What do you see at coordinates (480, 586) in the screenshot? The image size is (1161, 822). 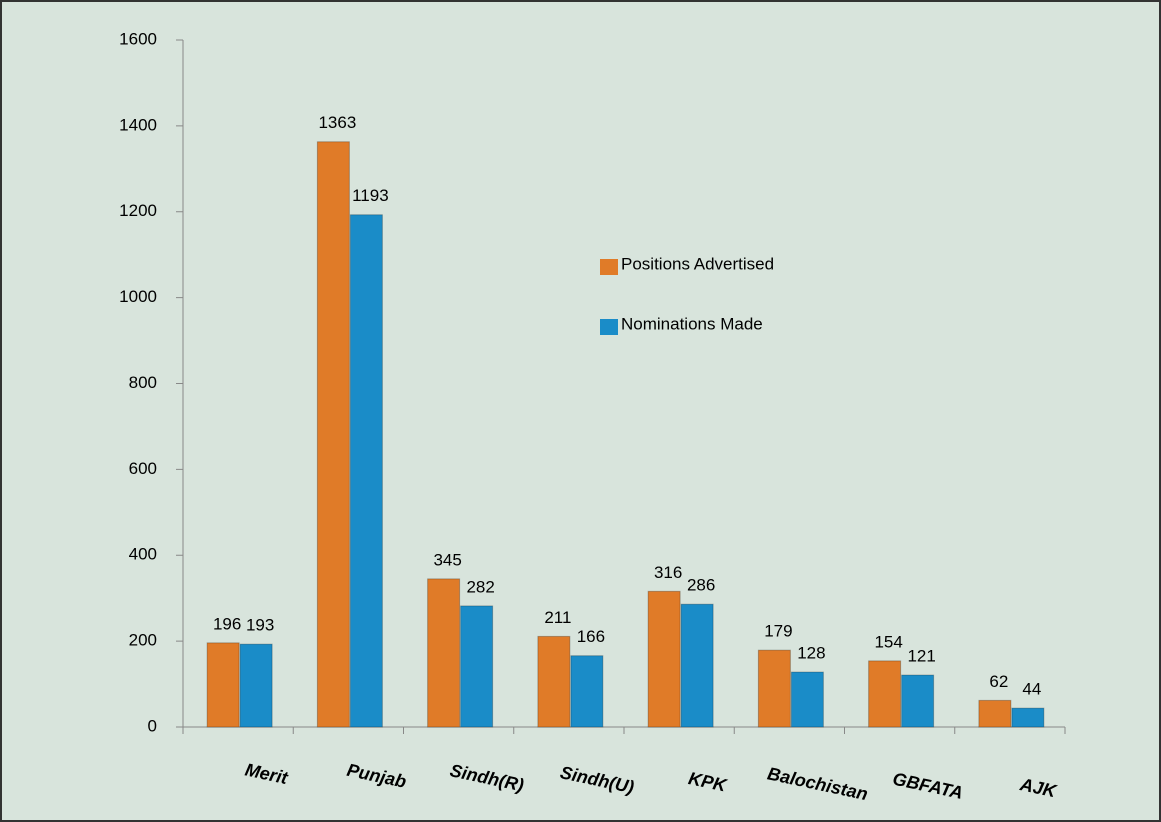 I see `value-label: 282` at bounding box center [480, 586].